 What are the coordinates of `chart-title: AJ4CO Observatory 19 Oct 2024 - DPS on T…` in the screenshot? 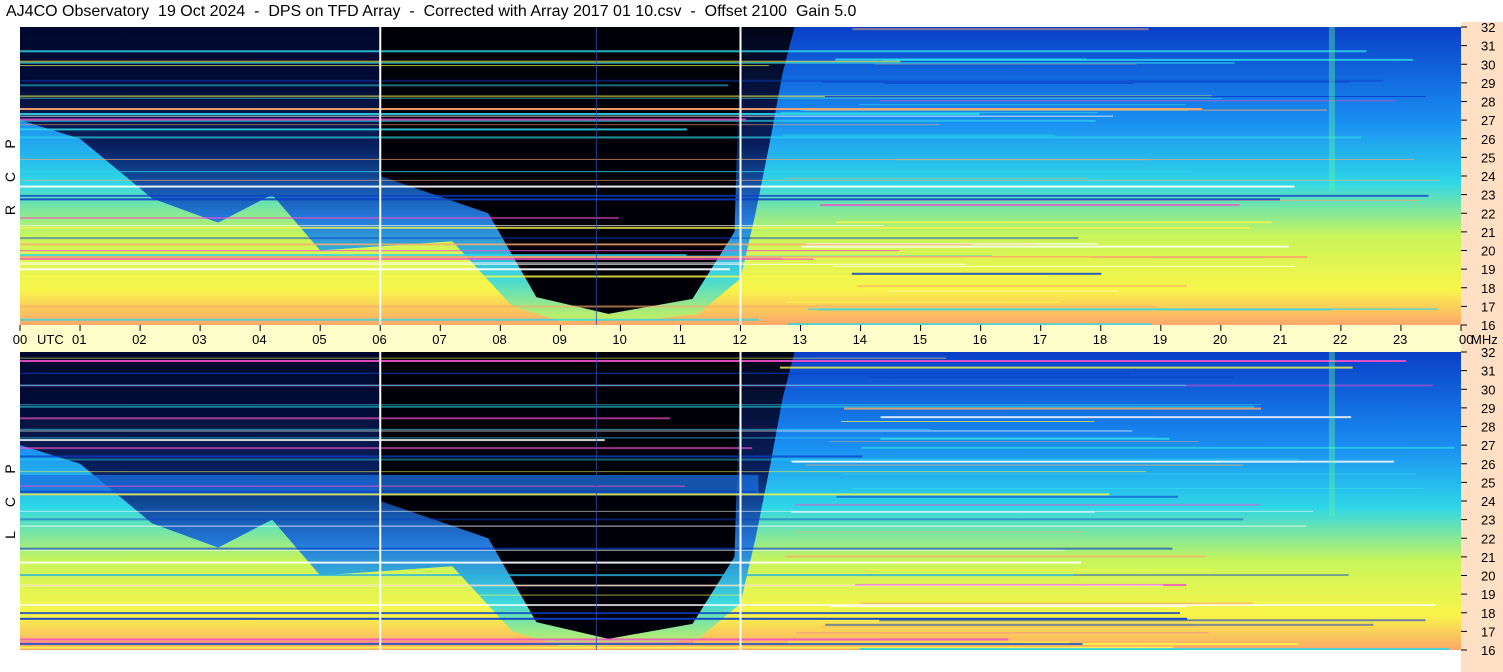 It's located at (431, 11).